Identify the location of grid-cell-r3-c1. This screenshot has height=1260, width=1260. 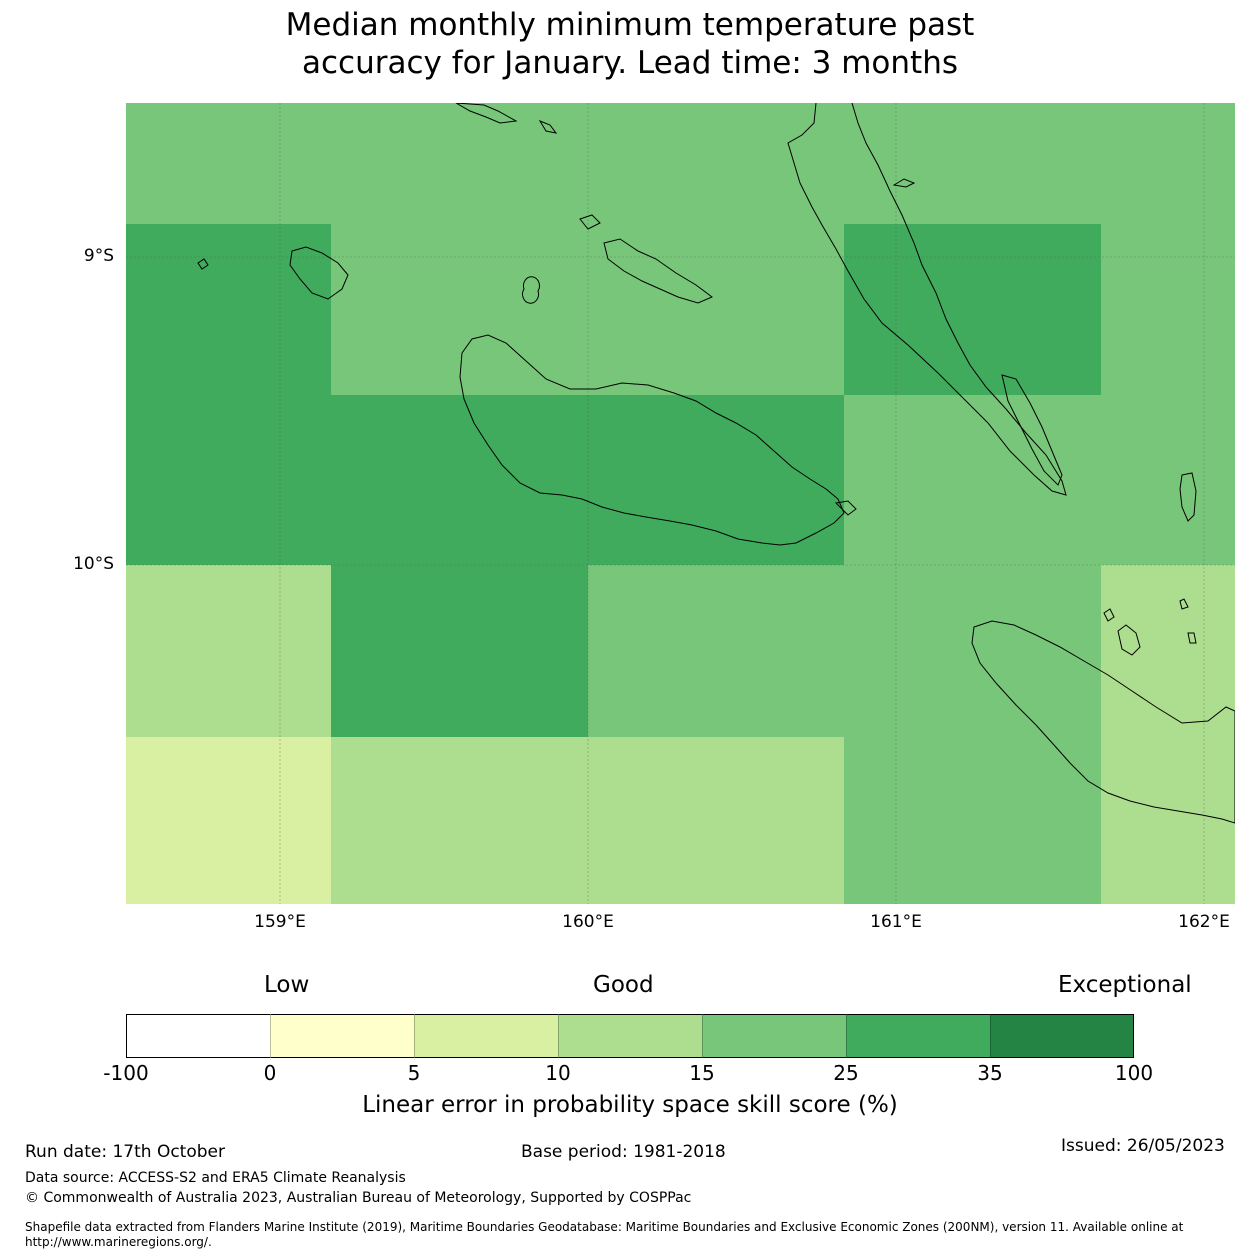
(459, 651).